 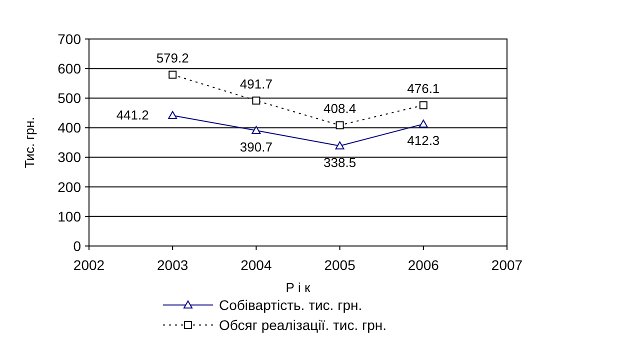 What do you see at coordinates (29, 142) in the screenshot?
I see `y-axis-title: Тис. грн.` at bounding box center [29, 142].